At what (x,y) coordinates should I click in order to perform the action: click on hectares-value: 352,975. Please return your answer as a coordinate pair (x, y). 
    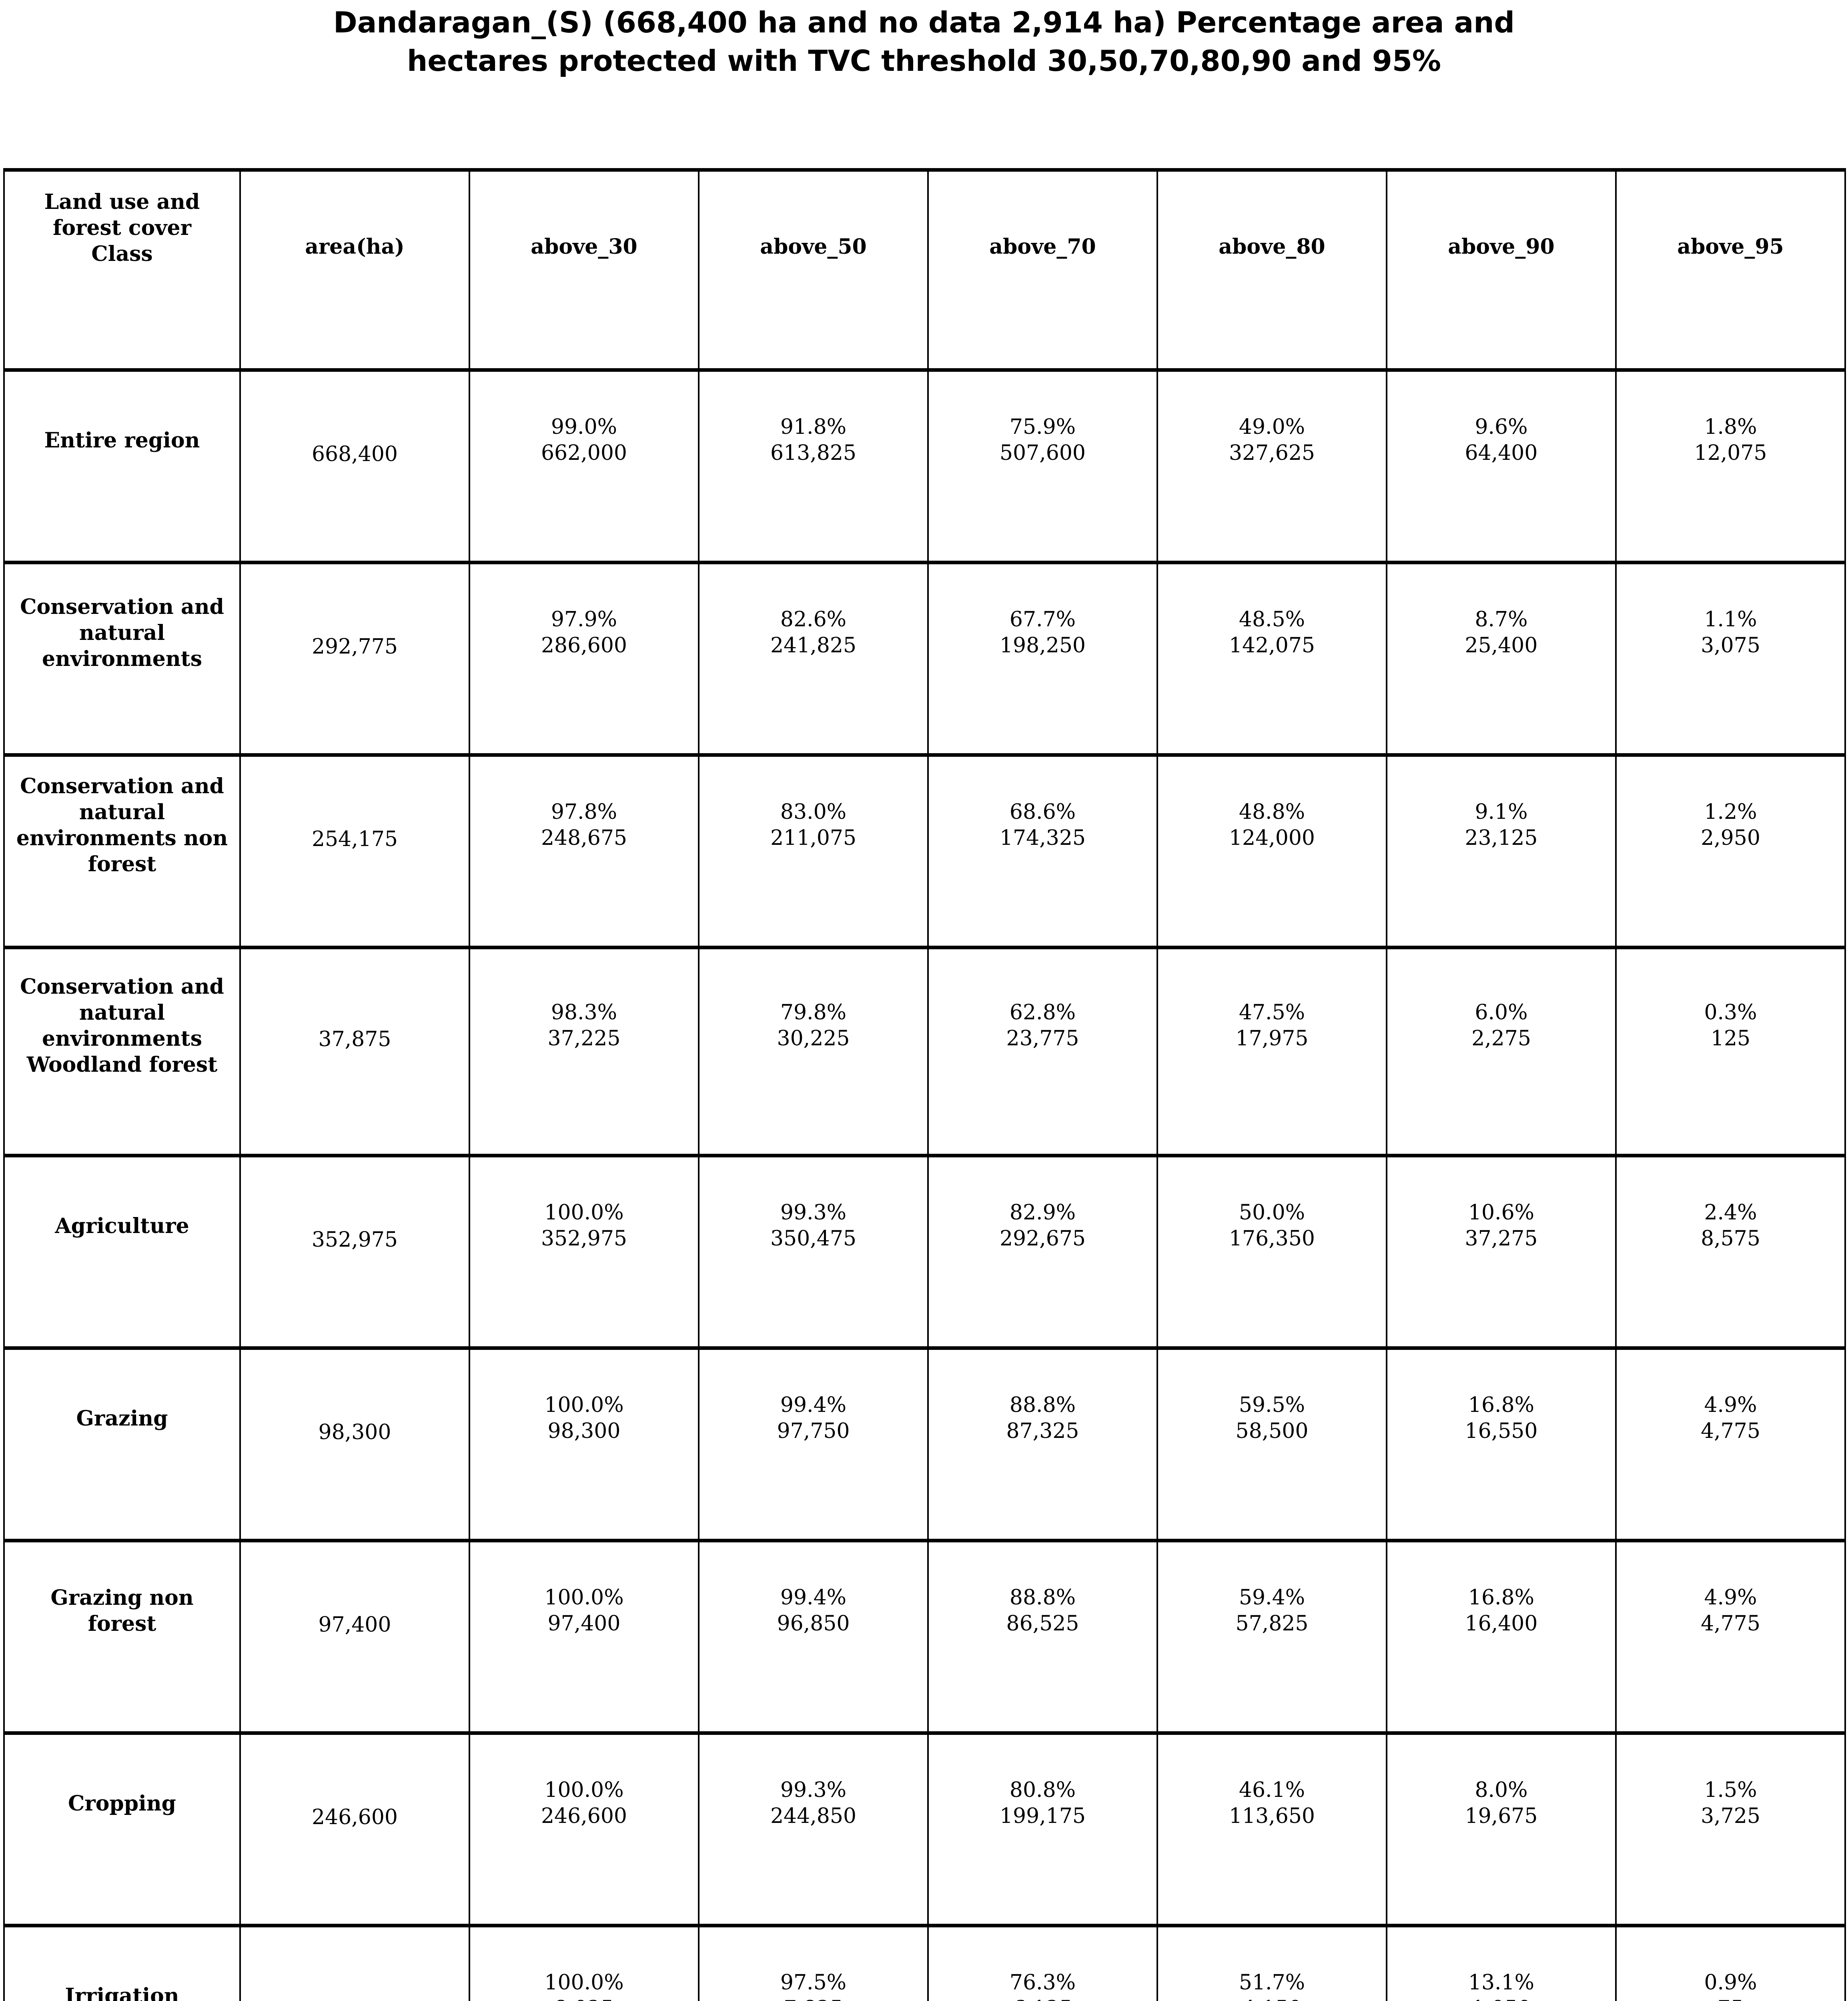
    Looking at the image, I should click on (584, 1239).